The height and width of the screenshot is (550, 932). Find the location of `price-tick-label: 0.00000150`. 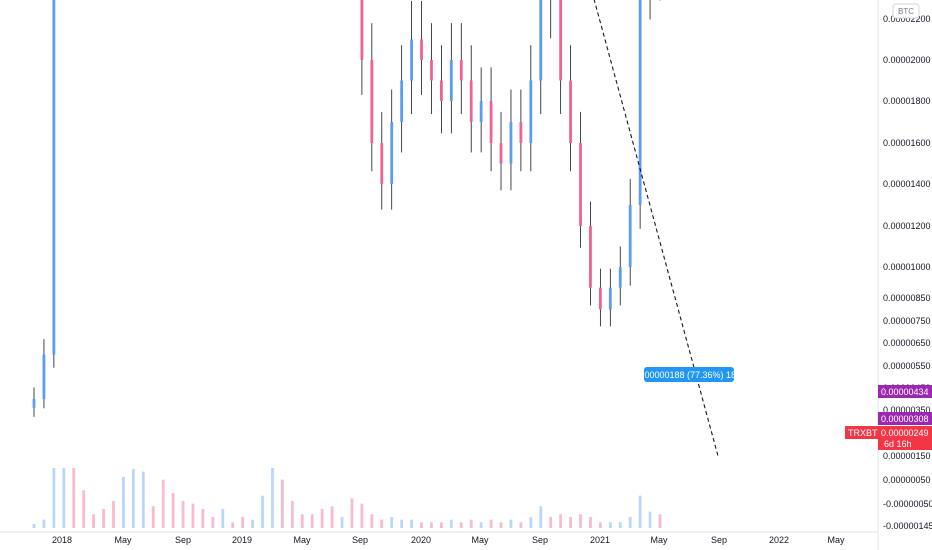

price-tick-label: 0.00000150 is located at coordinates (907, 456).